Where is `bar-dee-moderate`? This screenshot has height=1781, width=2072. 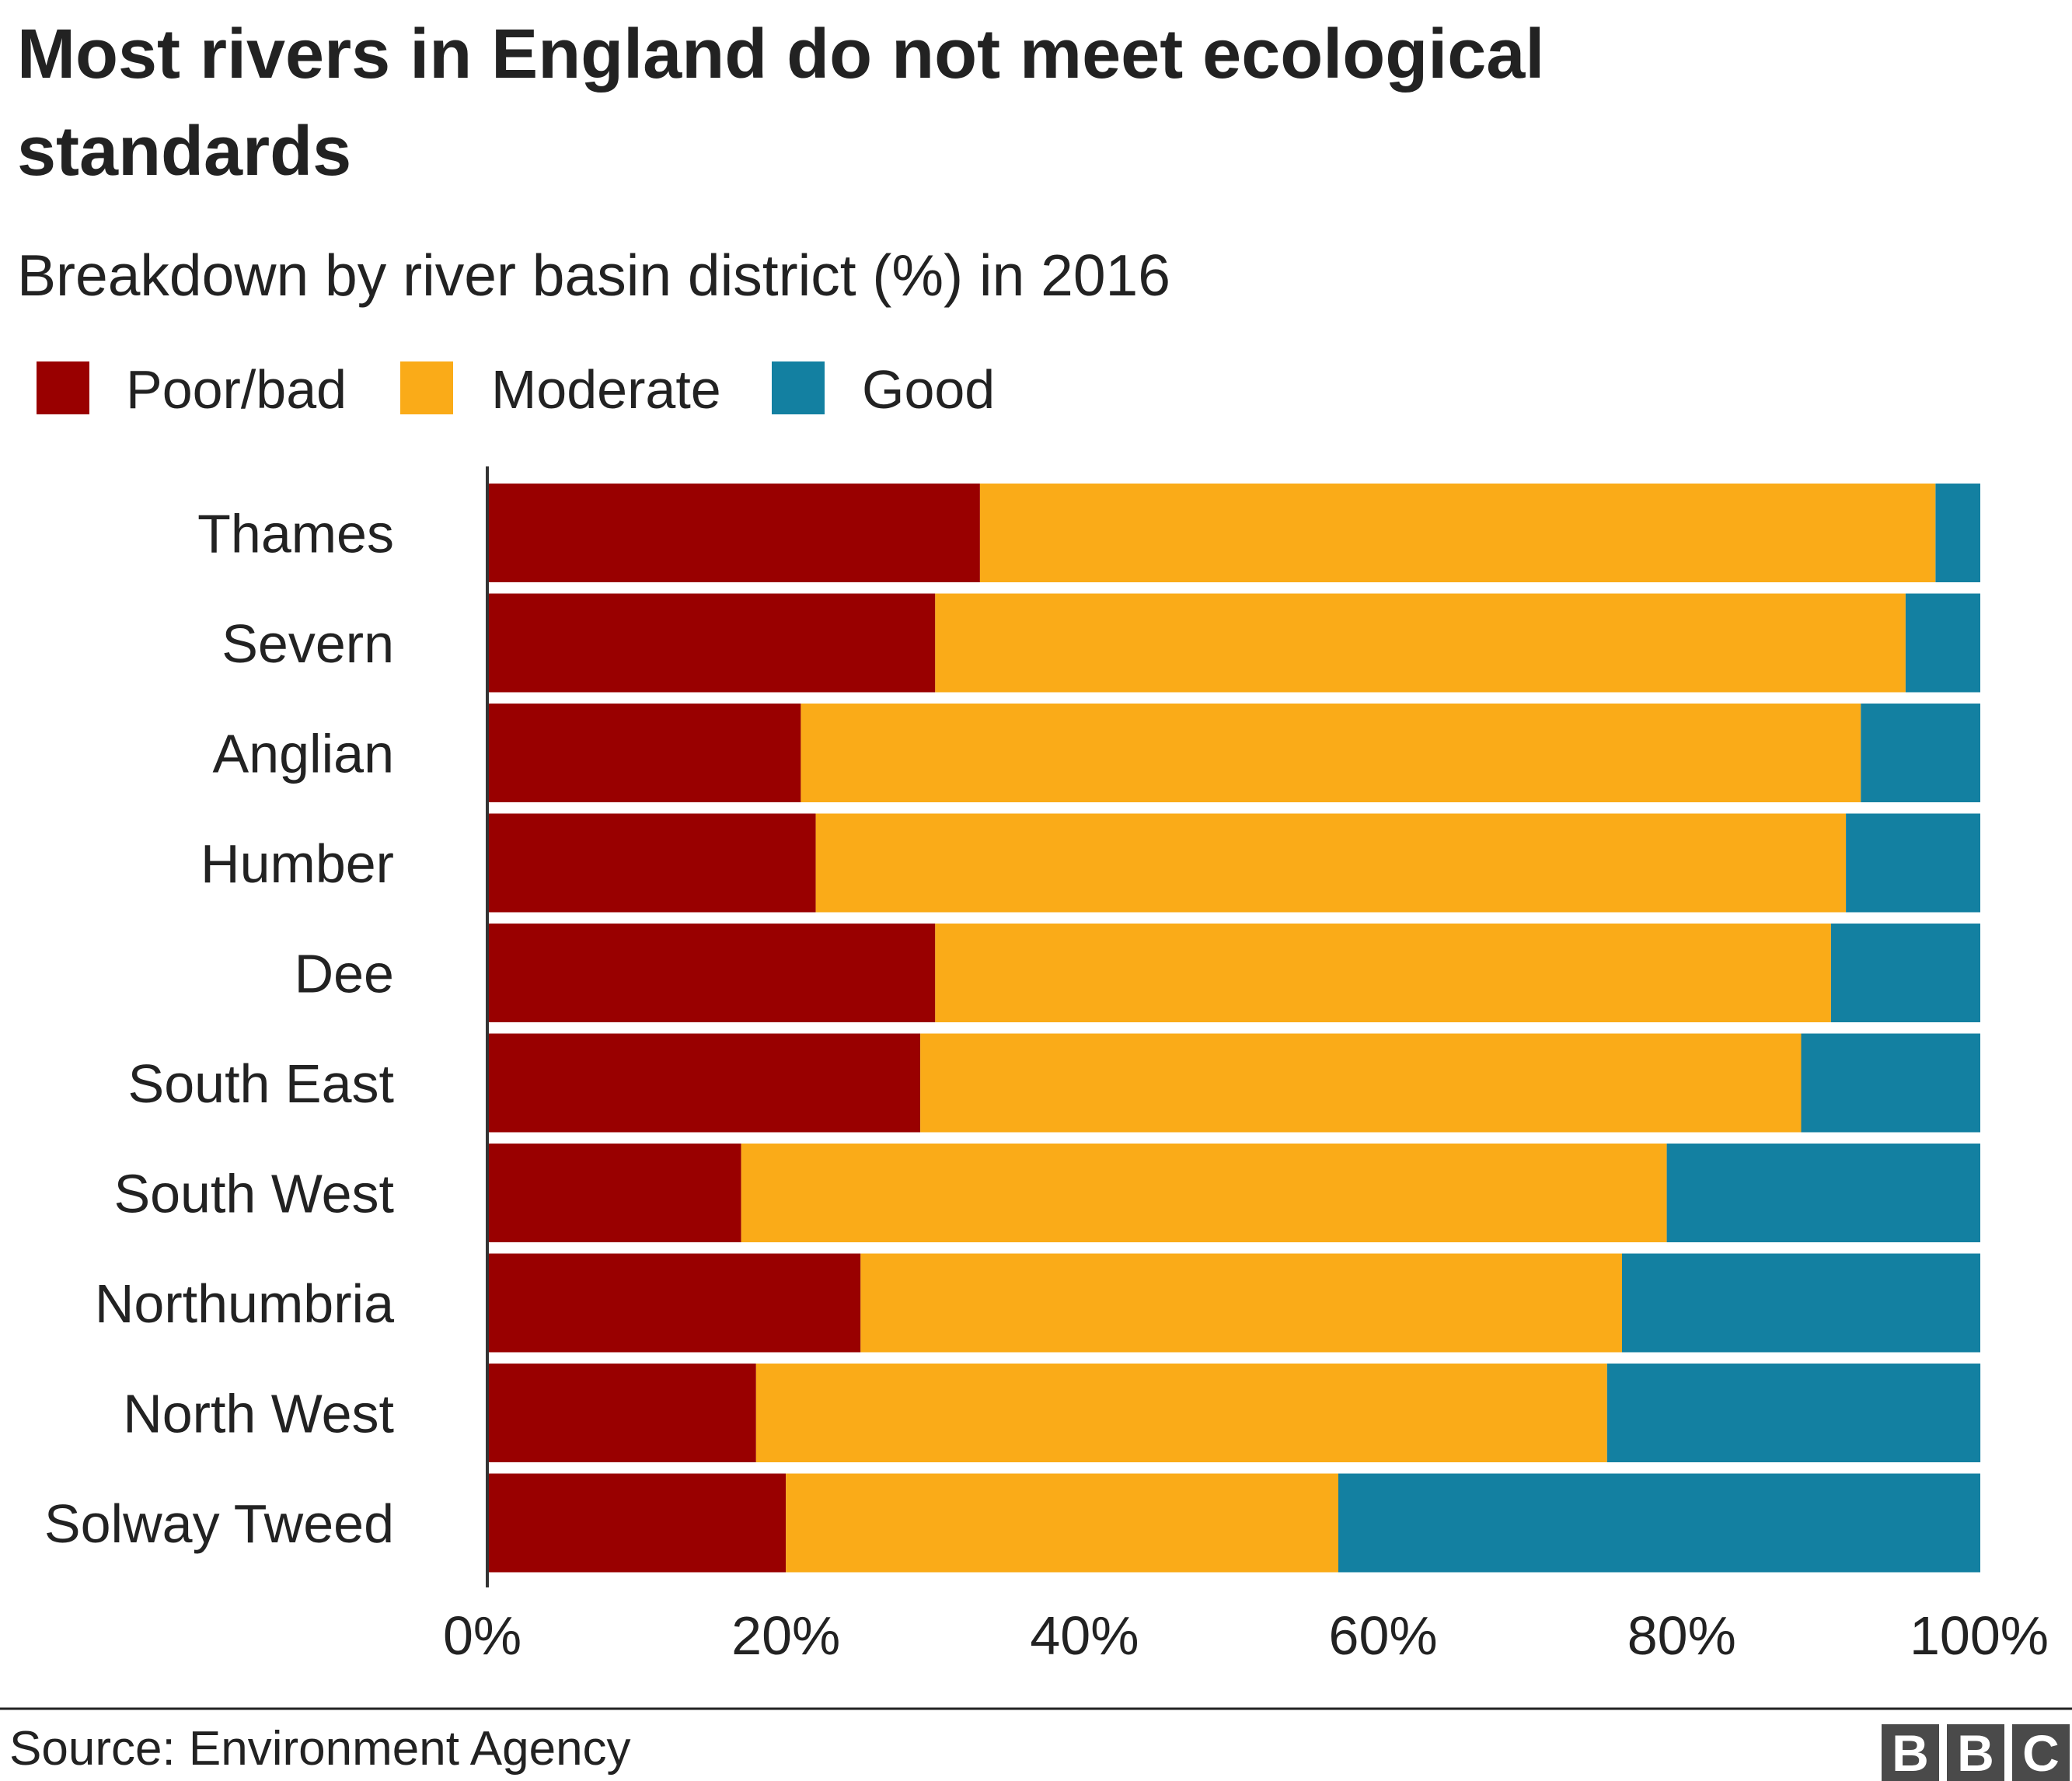
bar-dee-moderate is located at coordinates (1383, 973).